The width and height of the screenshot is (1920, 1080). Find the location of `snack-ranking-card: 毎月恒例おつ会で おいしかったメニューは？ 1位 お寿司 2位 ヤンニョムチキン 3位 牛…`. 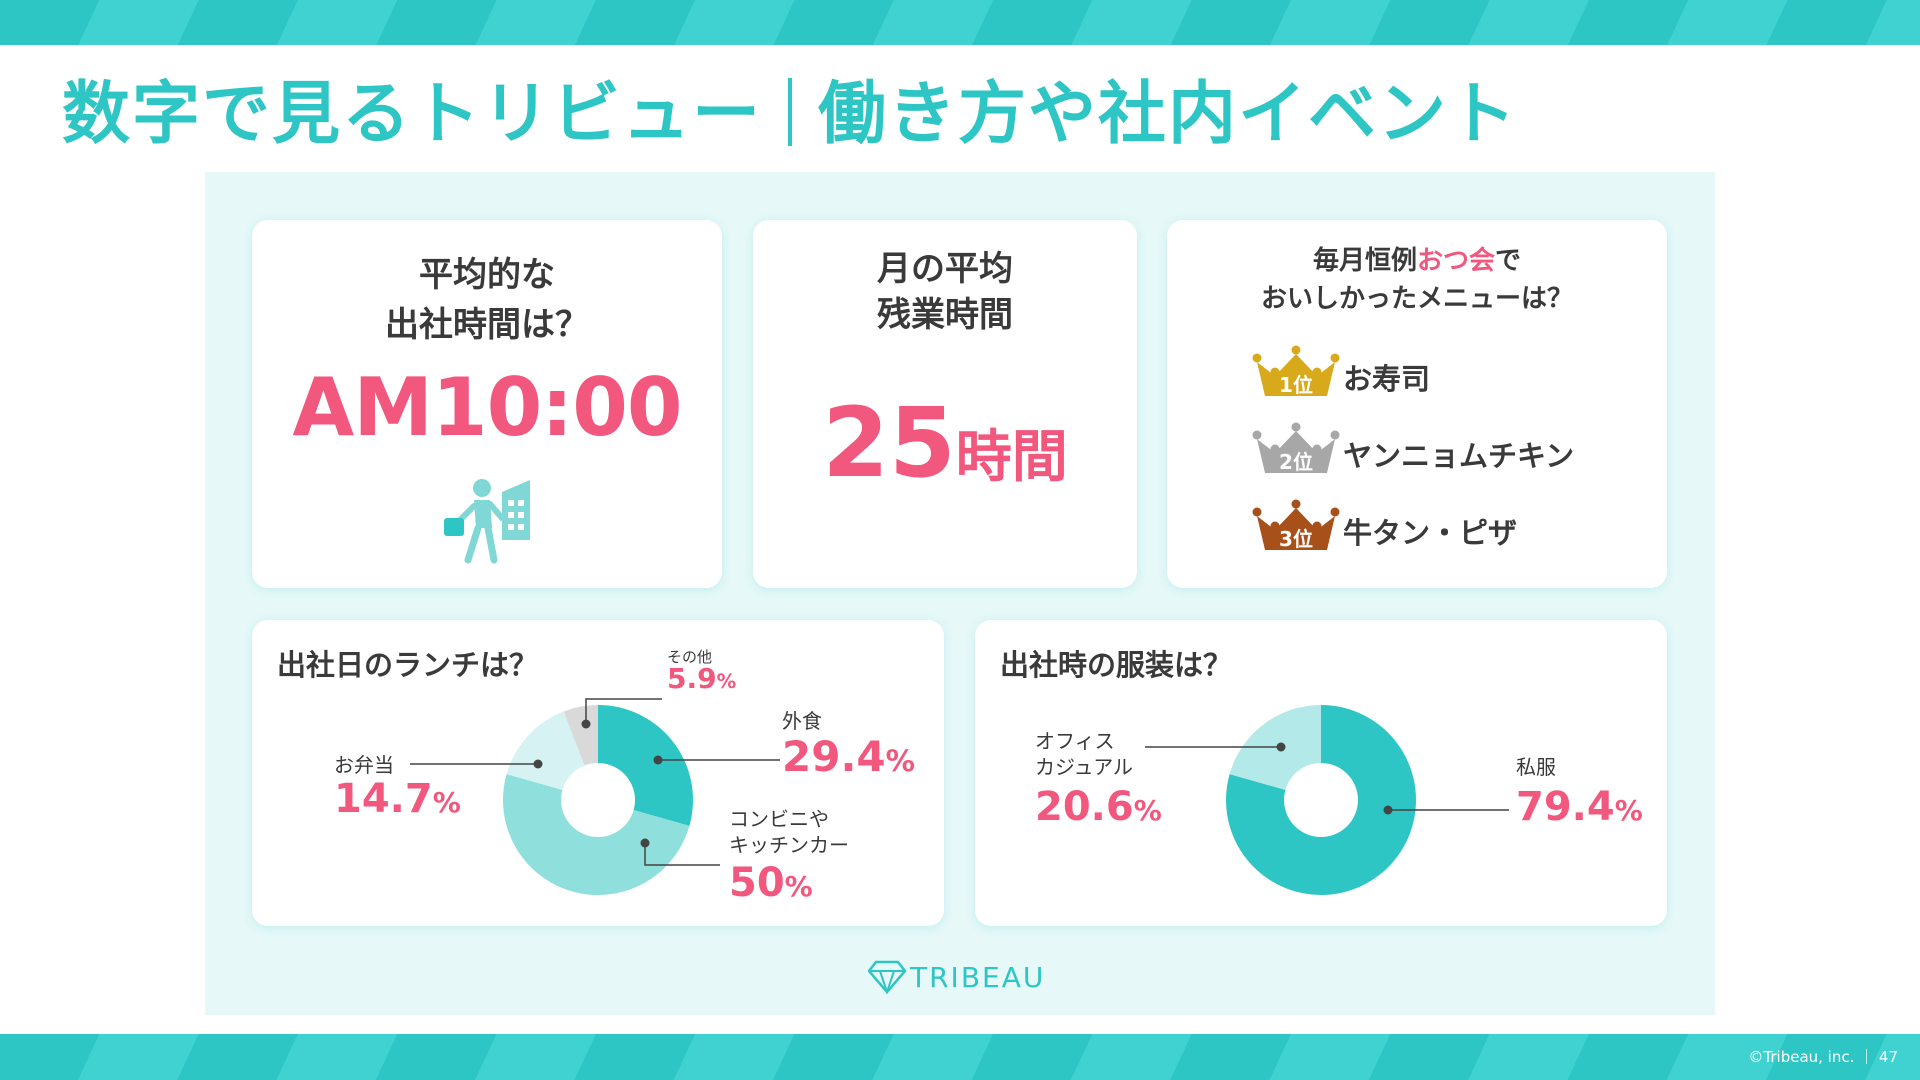

snack-ranking-card: 毎月恒例おつ会で おいしかったメニューは？ 1位 お寿司 2位 ヤンニョムチキン 3位 牛… is located at coordinates (1417, 404).